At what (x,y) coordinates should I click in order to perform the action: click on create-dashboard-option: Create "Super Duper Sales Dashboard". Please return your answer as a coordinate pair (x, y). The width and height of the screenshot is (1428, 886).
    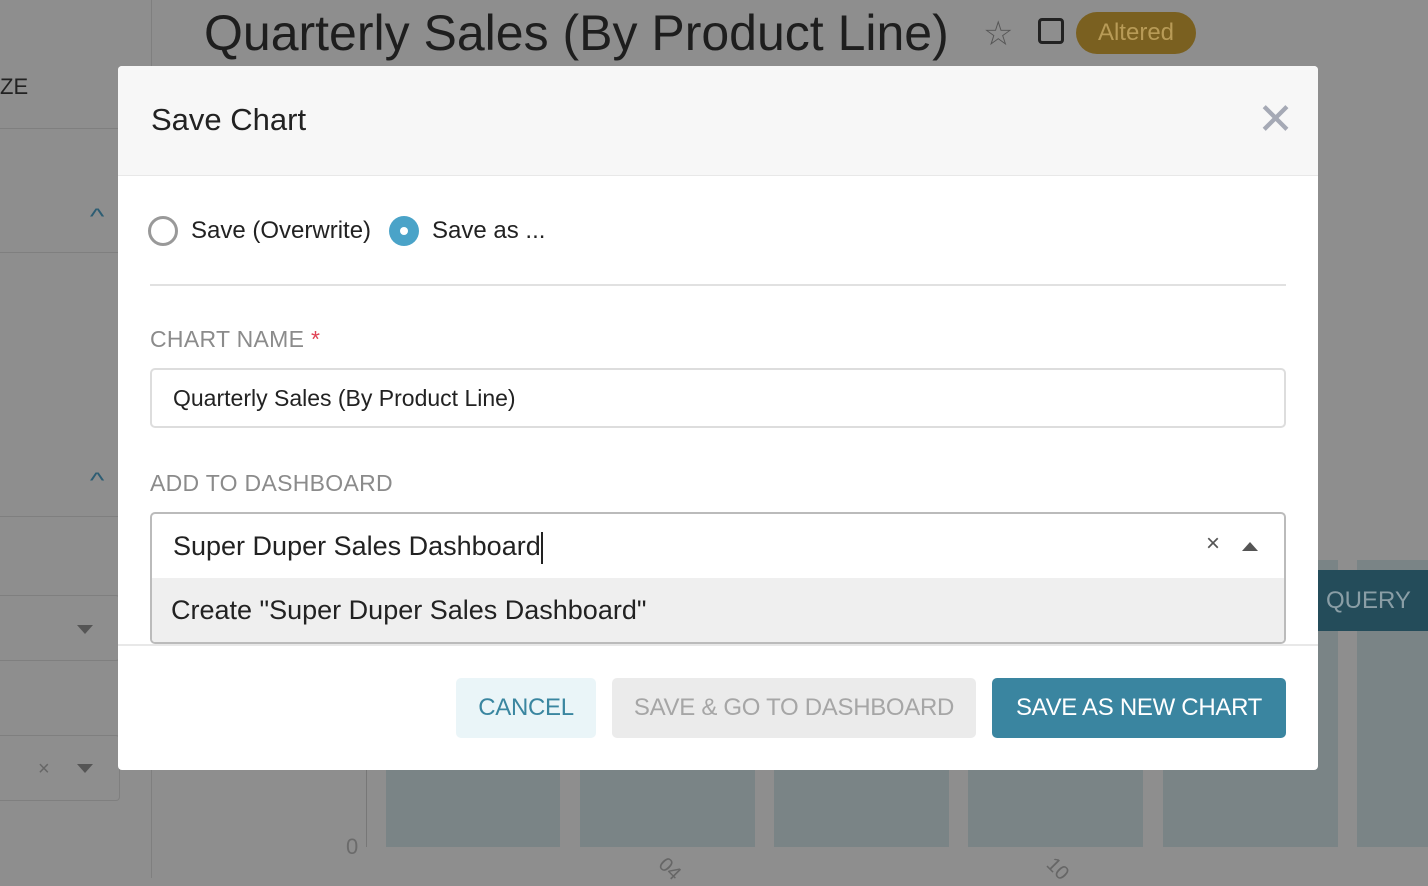
    Looking at the image, I should click on (718, 610).